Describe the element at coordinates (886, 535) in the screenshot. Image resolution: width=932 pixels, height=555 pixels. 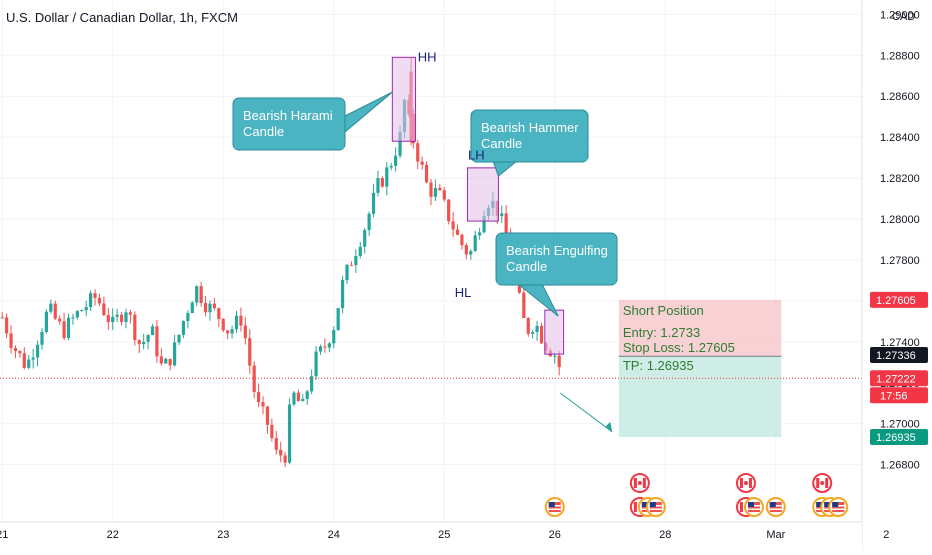
I see `x-tick-label: 2` at that location.